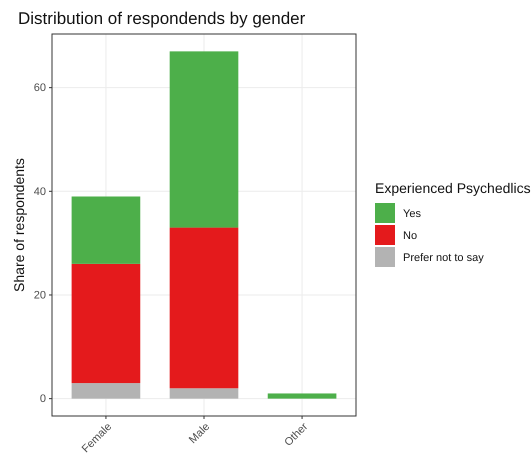 The image size is (531, 462). What do you see at coordinates (43, 399) in the screenshot?
I see `y-tick-label: 0` at bounding box center [43, 399].